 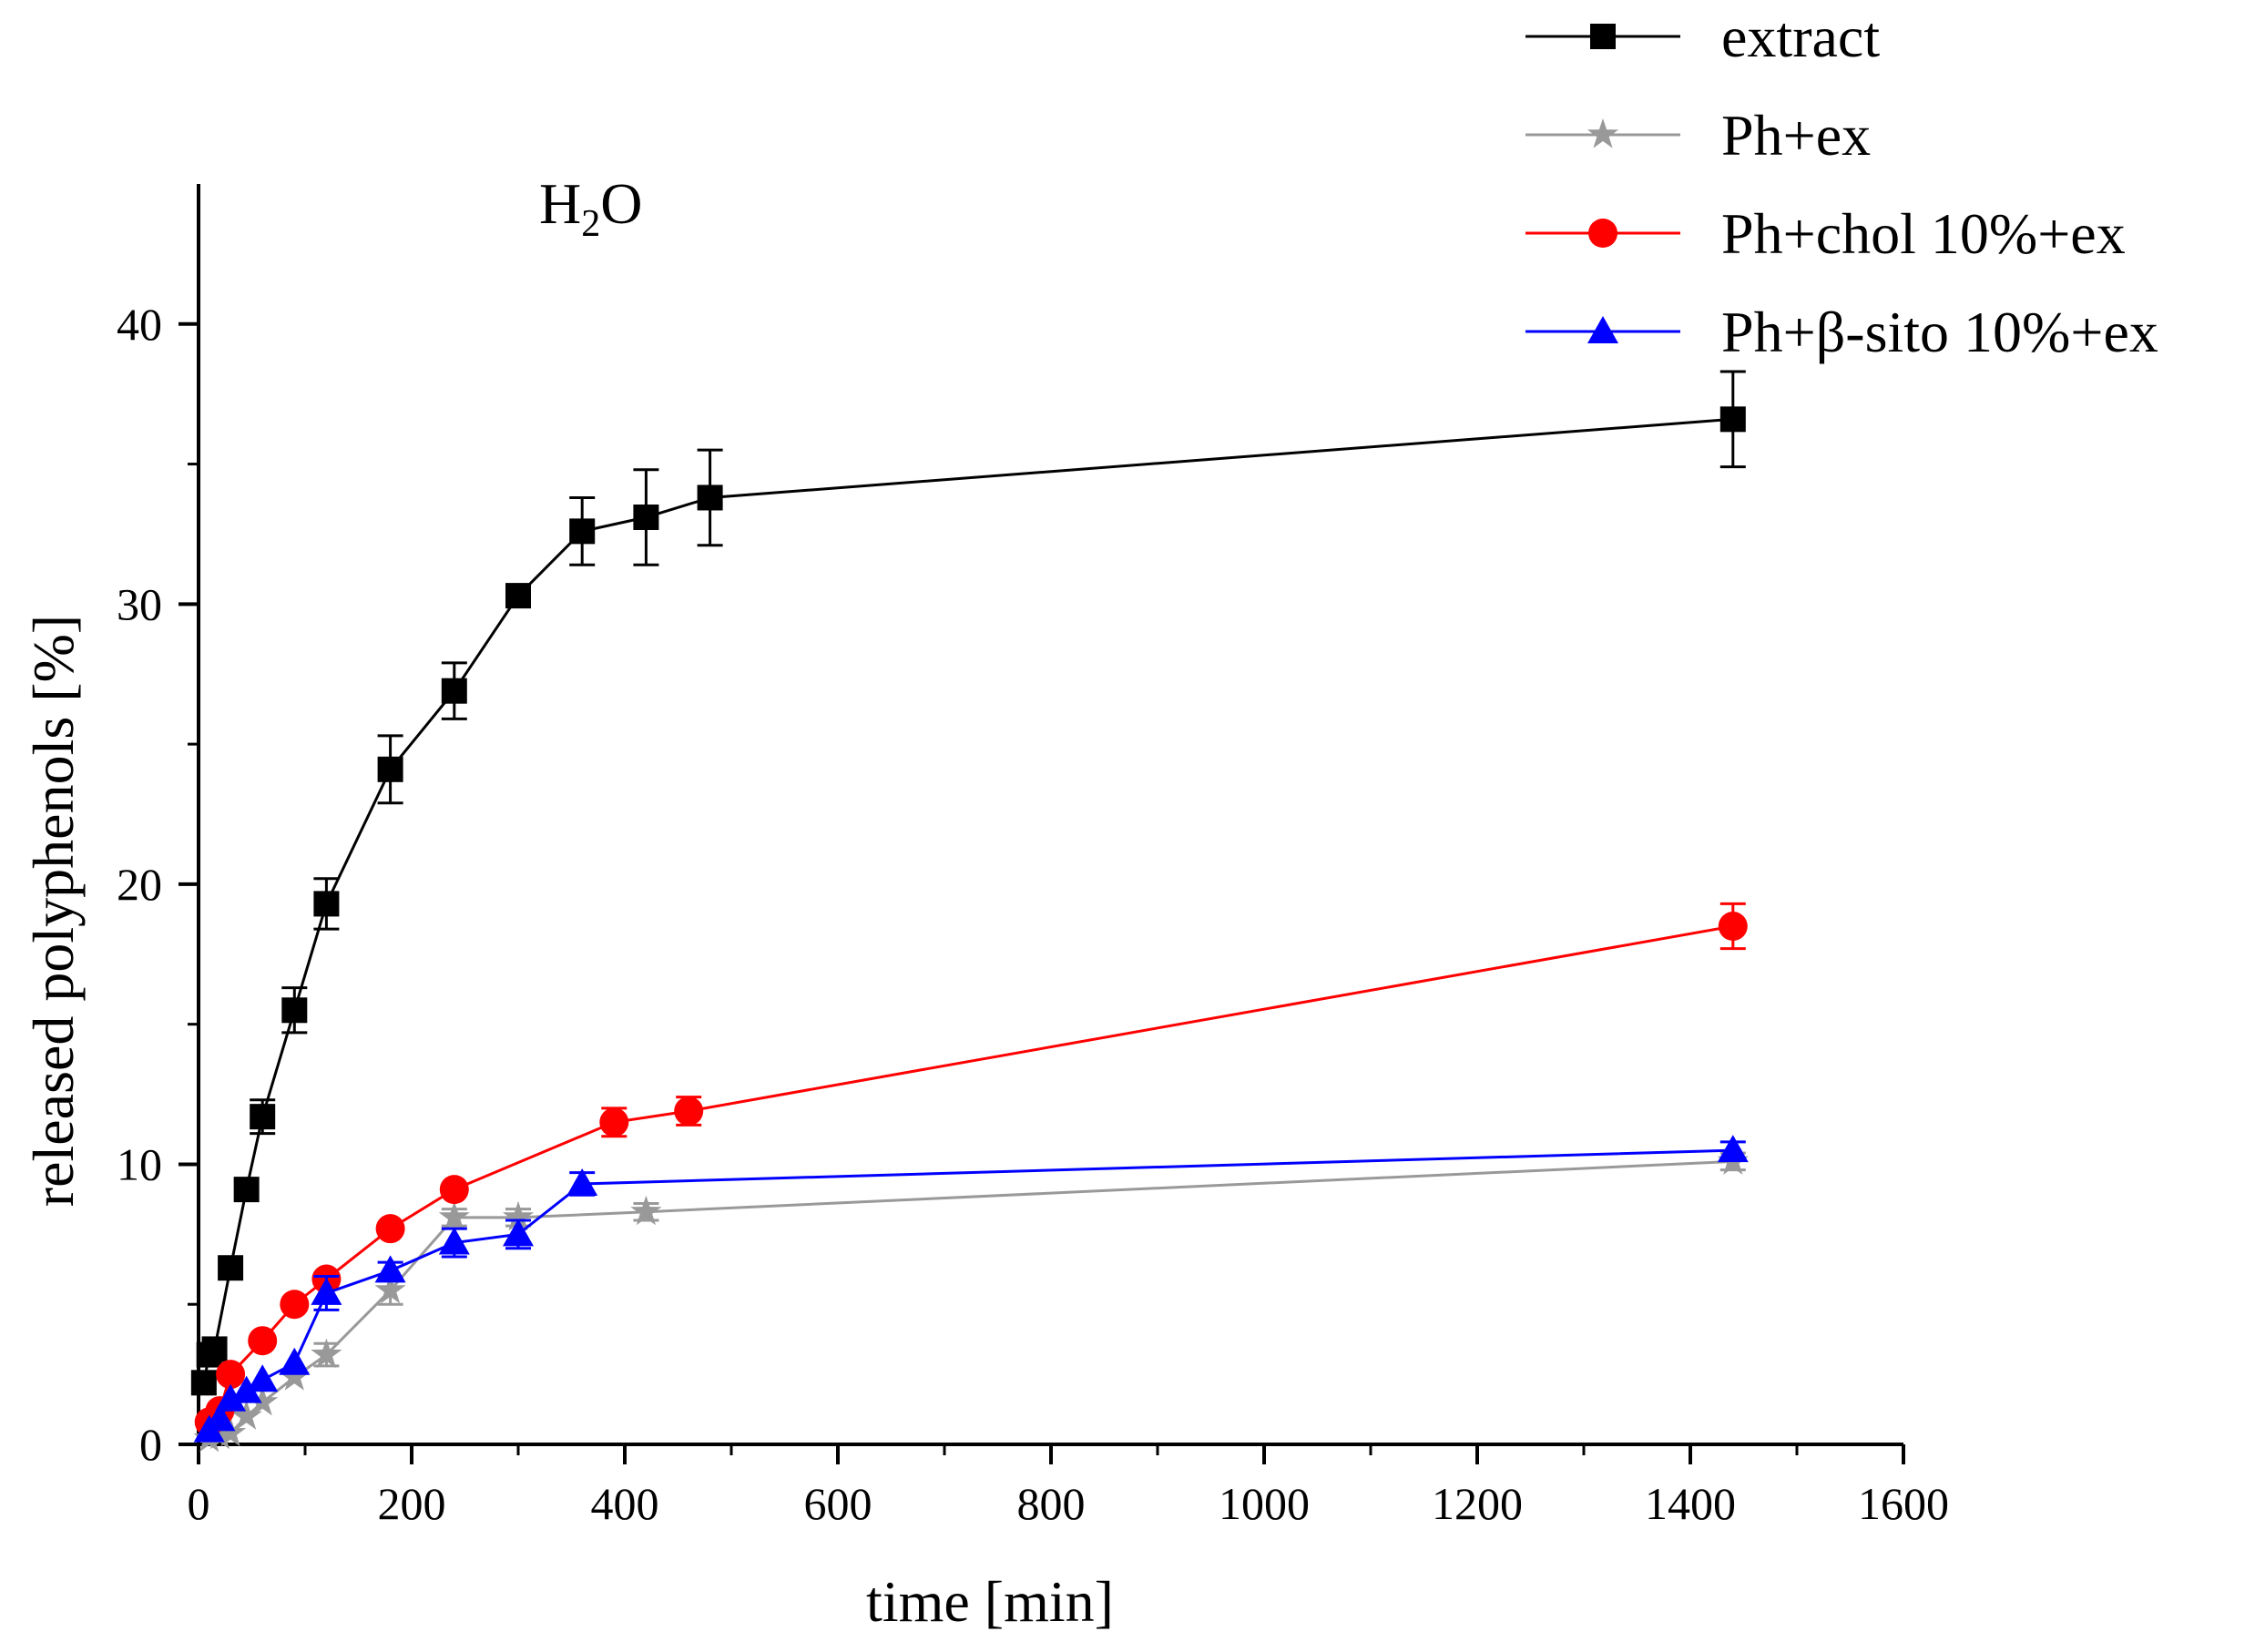 What do you see at coordinates (1796, 135) in the screenshot?
I see `legend-label: Ph+ex` at bounding box center [1796, 135].